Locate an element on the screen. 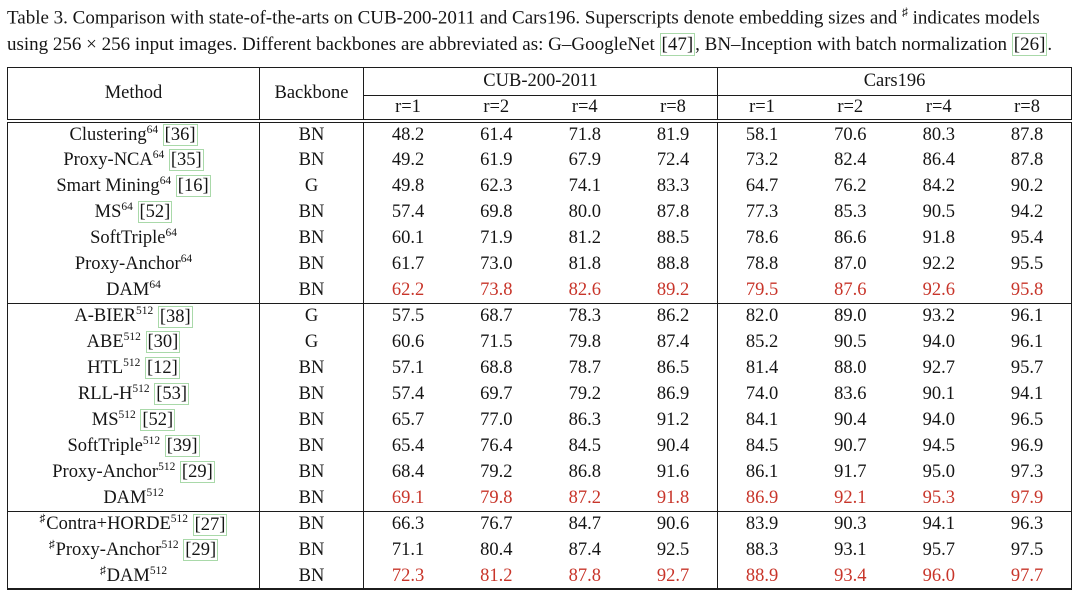 The width and height of the screenshot is (1080, 598). recall-value-cell: 90.4 is located at coordinates (850, 420).